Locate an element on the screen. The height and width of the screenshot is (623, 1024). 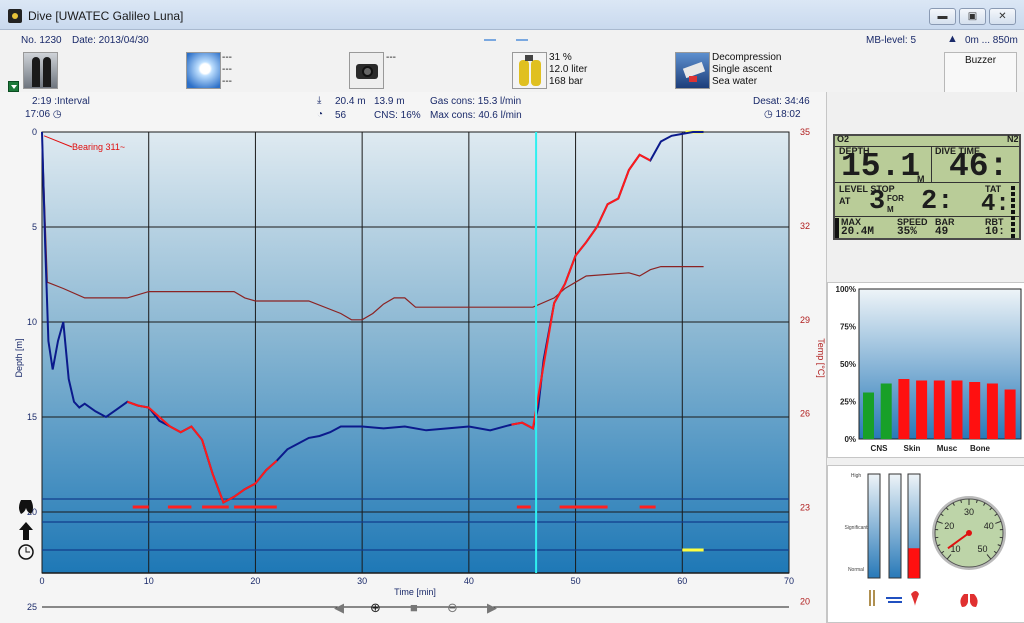
previous-icon: ◀ is located at coordinates (339, 607).